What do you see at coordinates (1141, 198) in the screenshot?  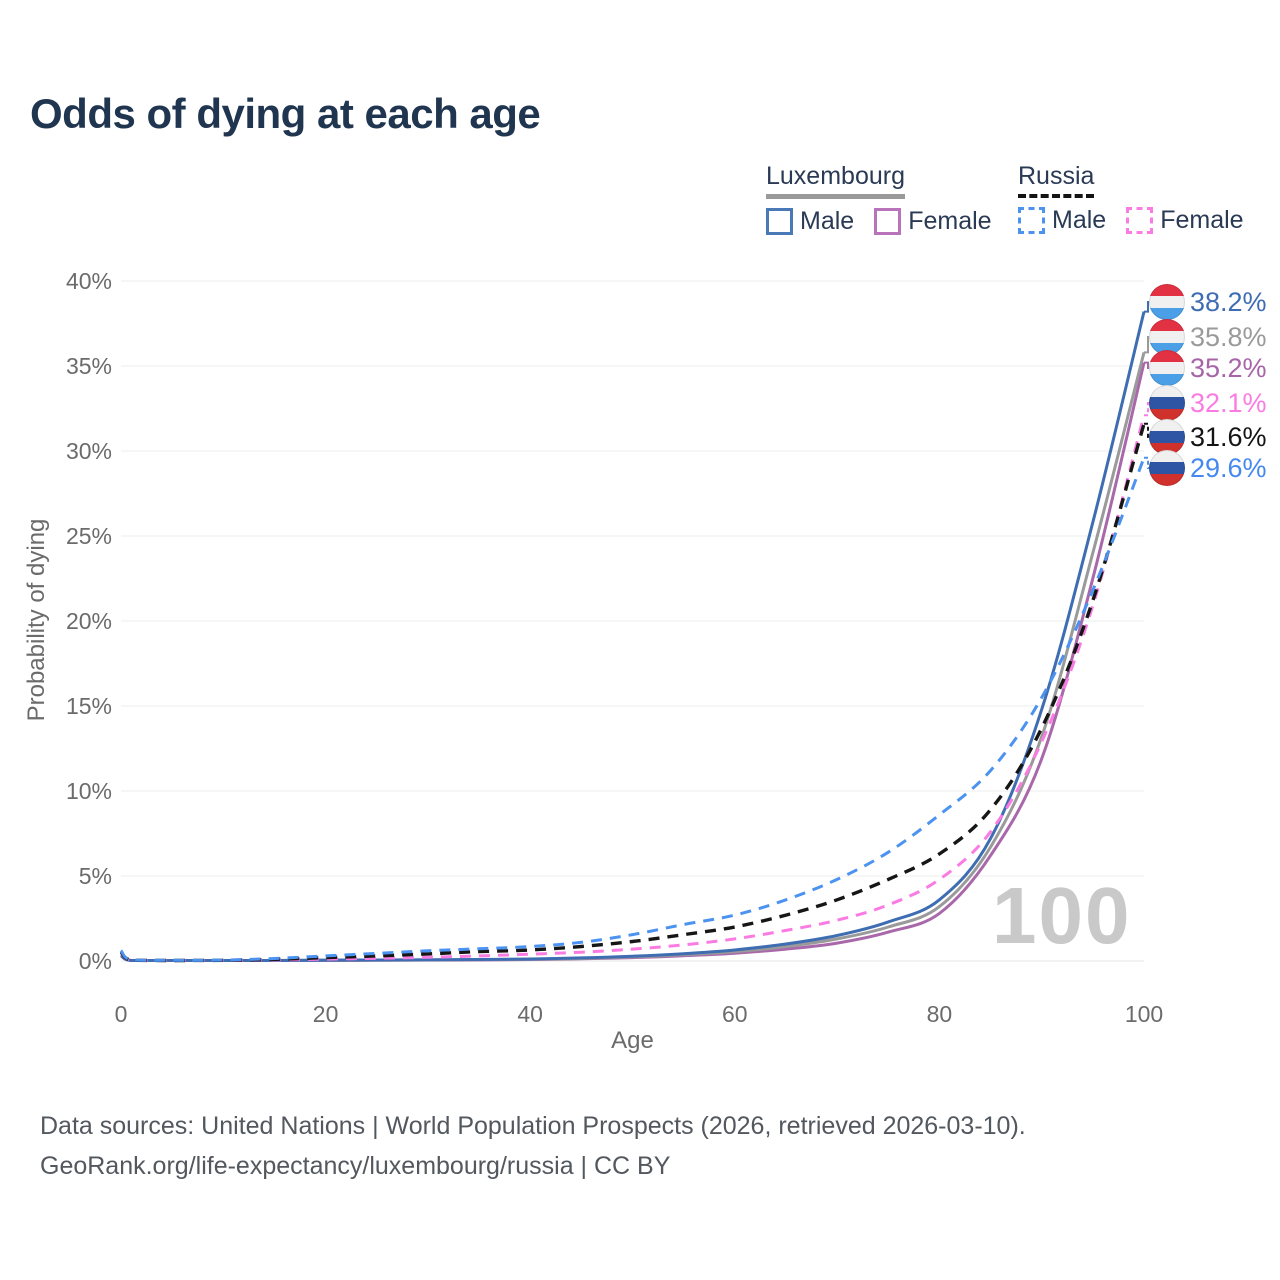 I see `legend-group-russia: Russia Male Female` at bounding box center [1141, 198].